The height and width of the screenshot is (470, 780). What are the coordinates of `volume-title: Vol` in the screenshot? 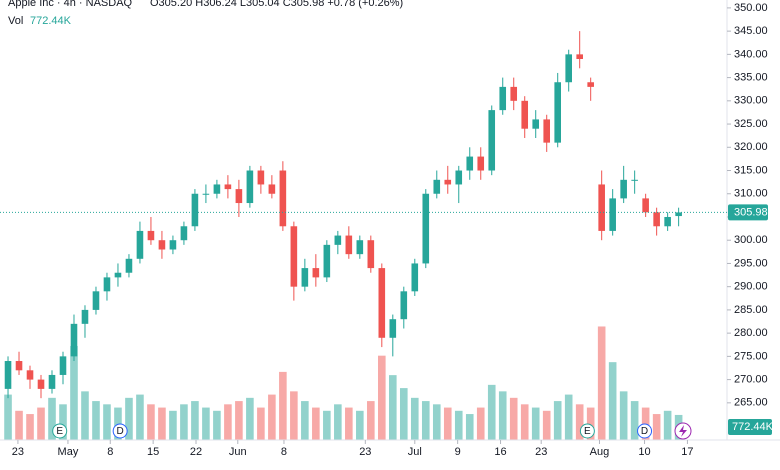 It's located at (15, 21).